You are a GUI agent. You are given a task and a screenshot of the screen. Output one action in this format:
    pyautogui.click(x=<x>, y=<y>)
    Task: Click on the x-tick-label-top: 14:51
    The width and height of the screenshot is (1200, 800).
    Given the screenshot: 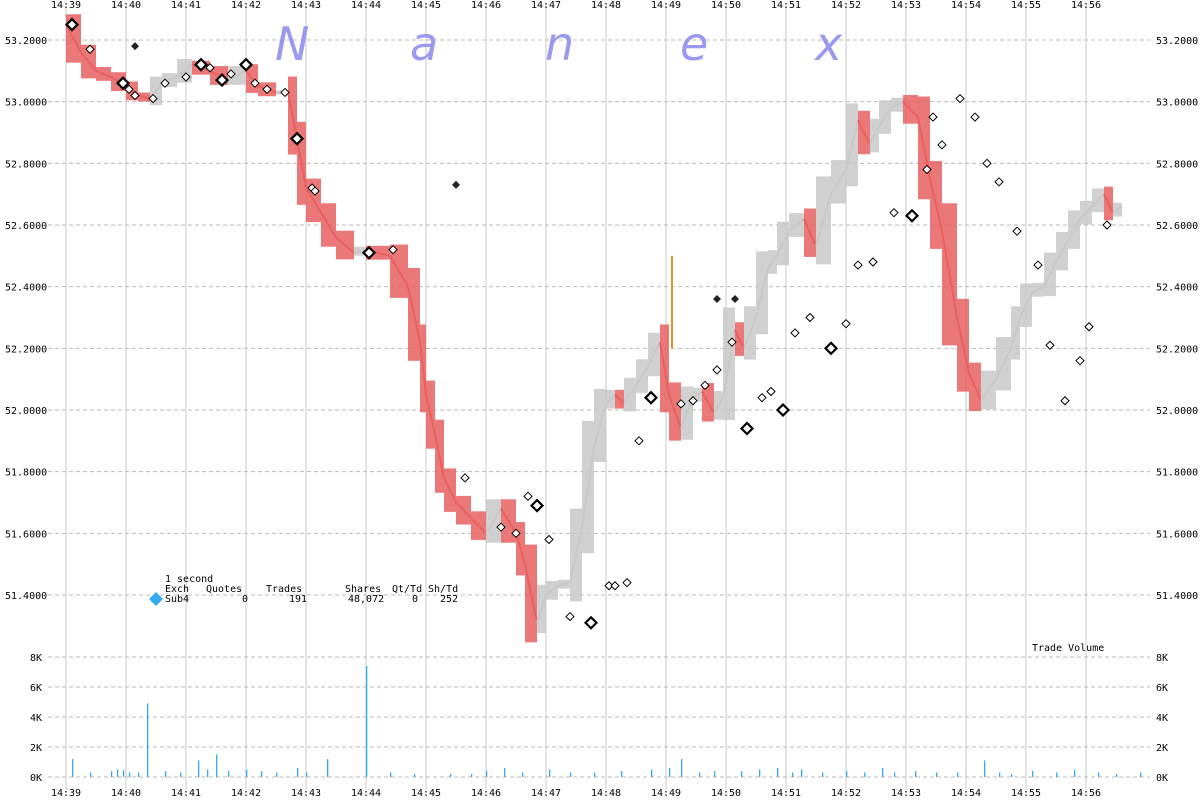 What is the action you would take?
    pyautogui.click(x=786, y=5)
    